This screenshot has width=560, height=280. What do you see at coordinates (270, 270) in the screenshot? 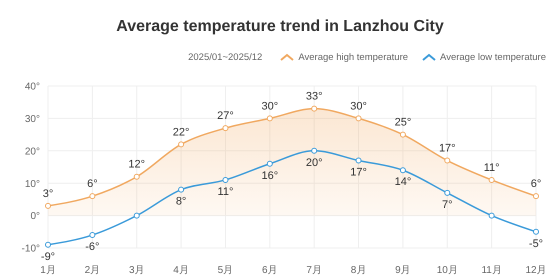
I see `x-tick-label: 6月` at bounding box center [270, 270].